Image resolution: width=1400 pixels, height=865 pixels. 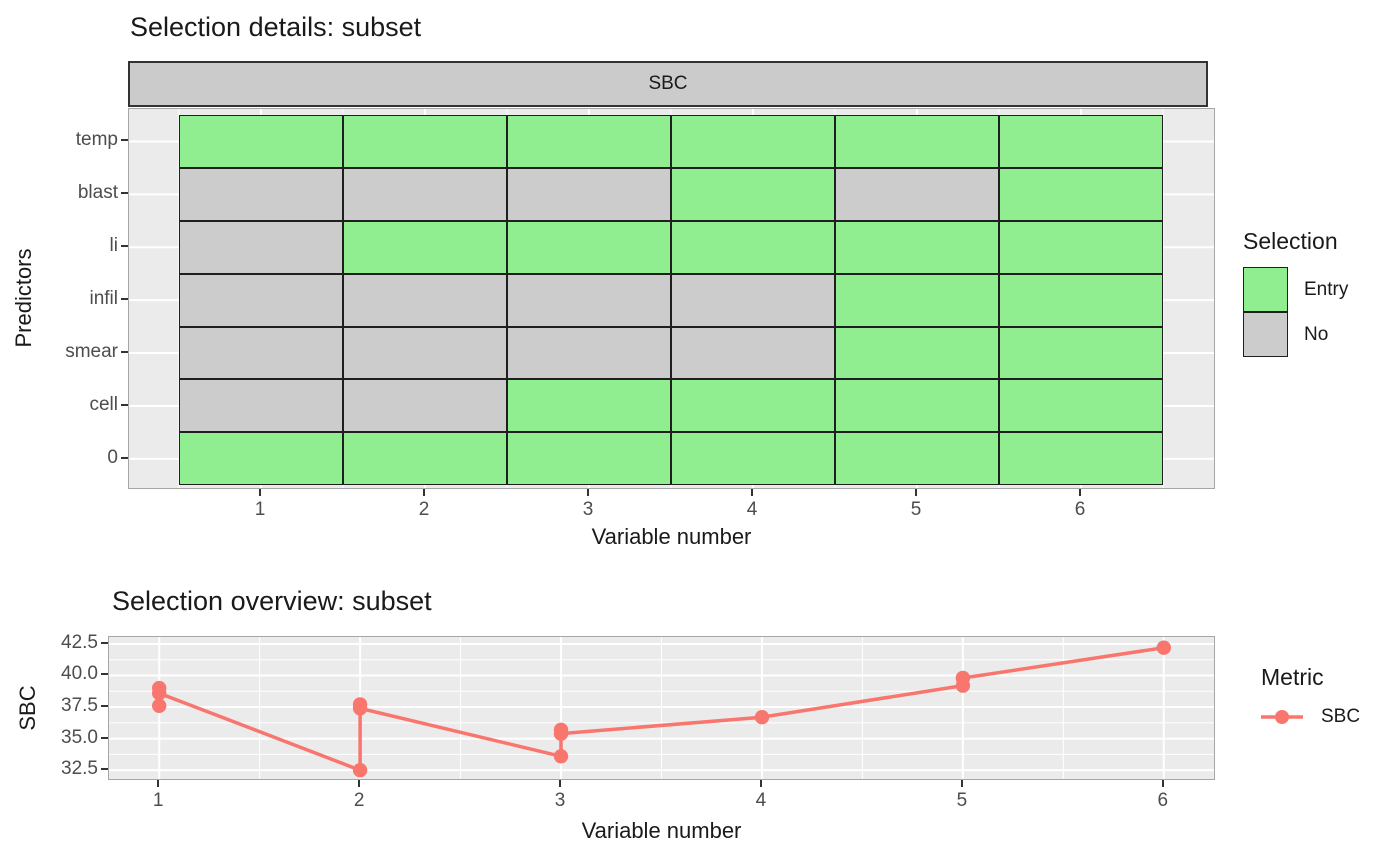 I want to click on overview-y-tick-label-35.0: 35.0, so click(x=79, y=737).